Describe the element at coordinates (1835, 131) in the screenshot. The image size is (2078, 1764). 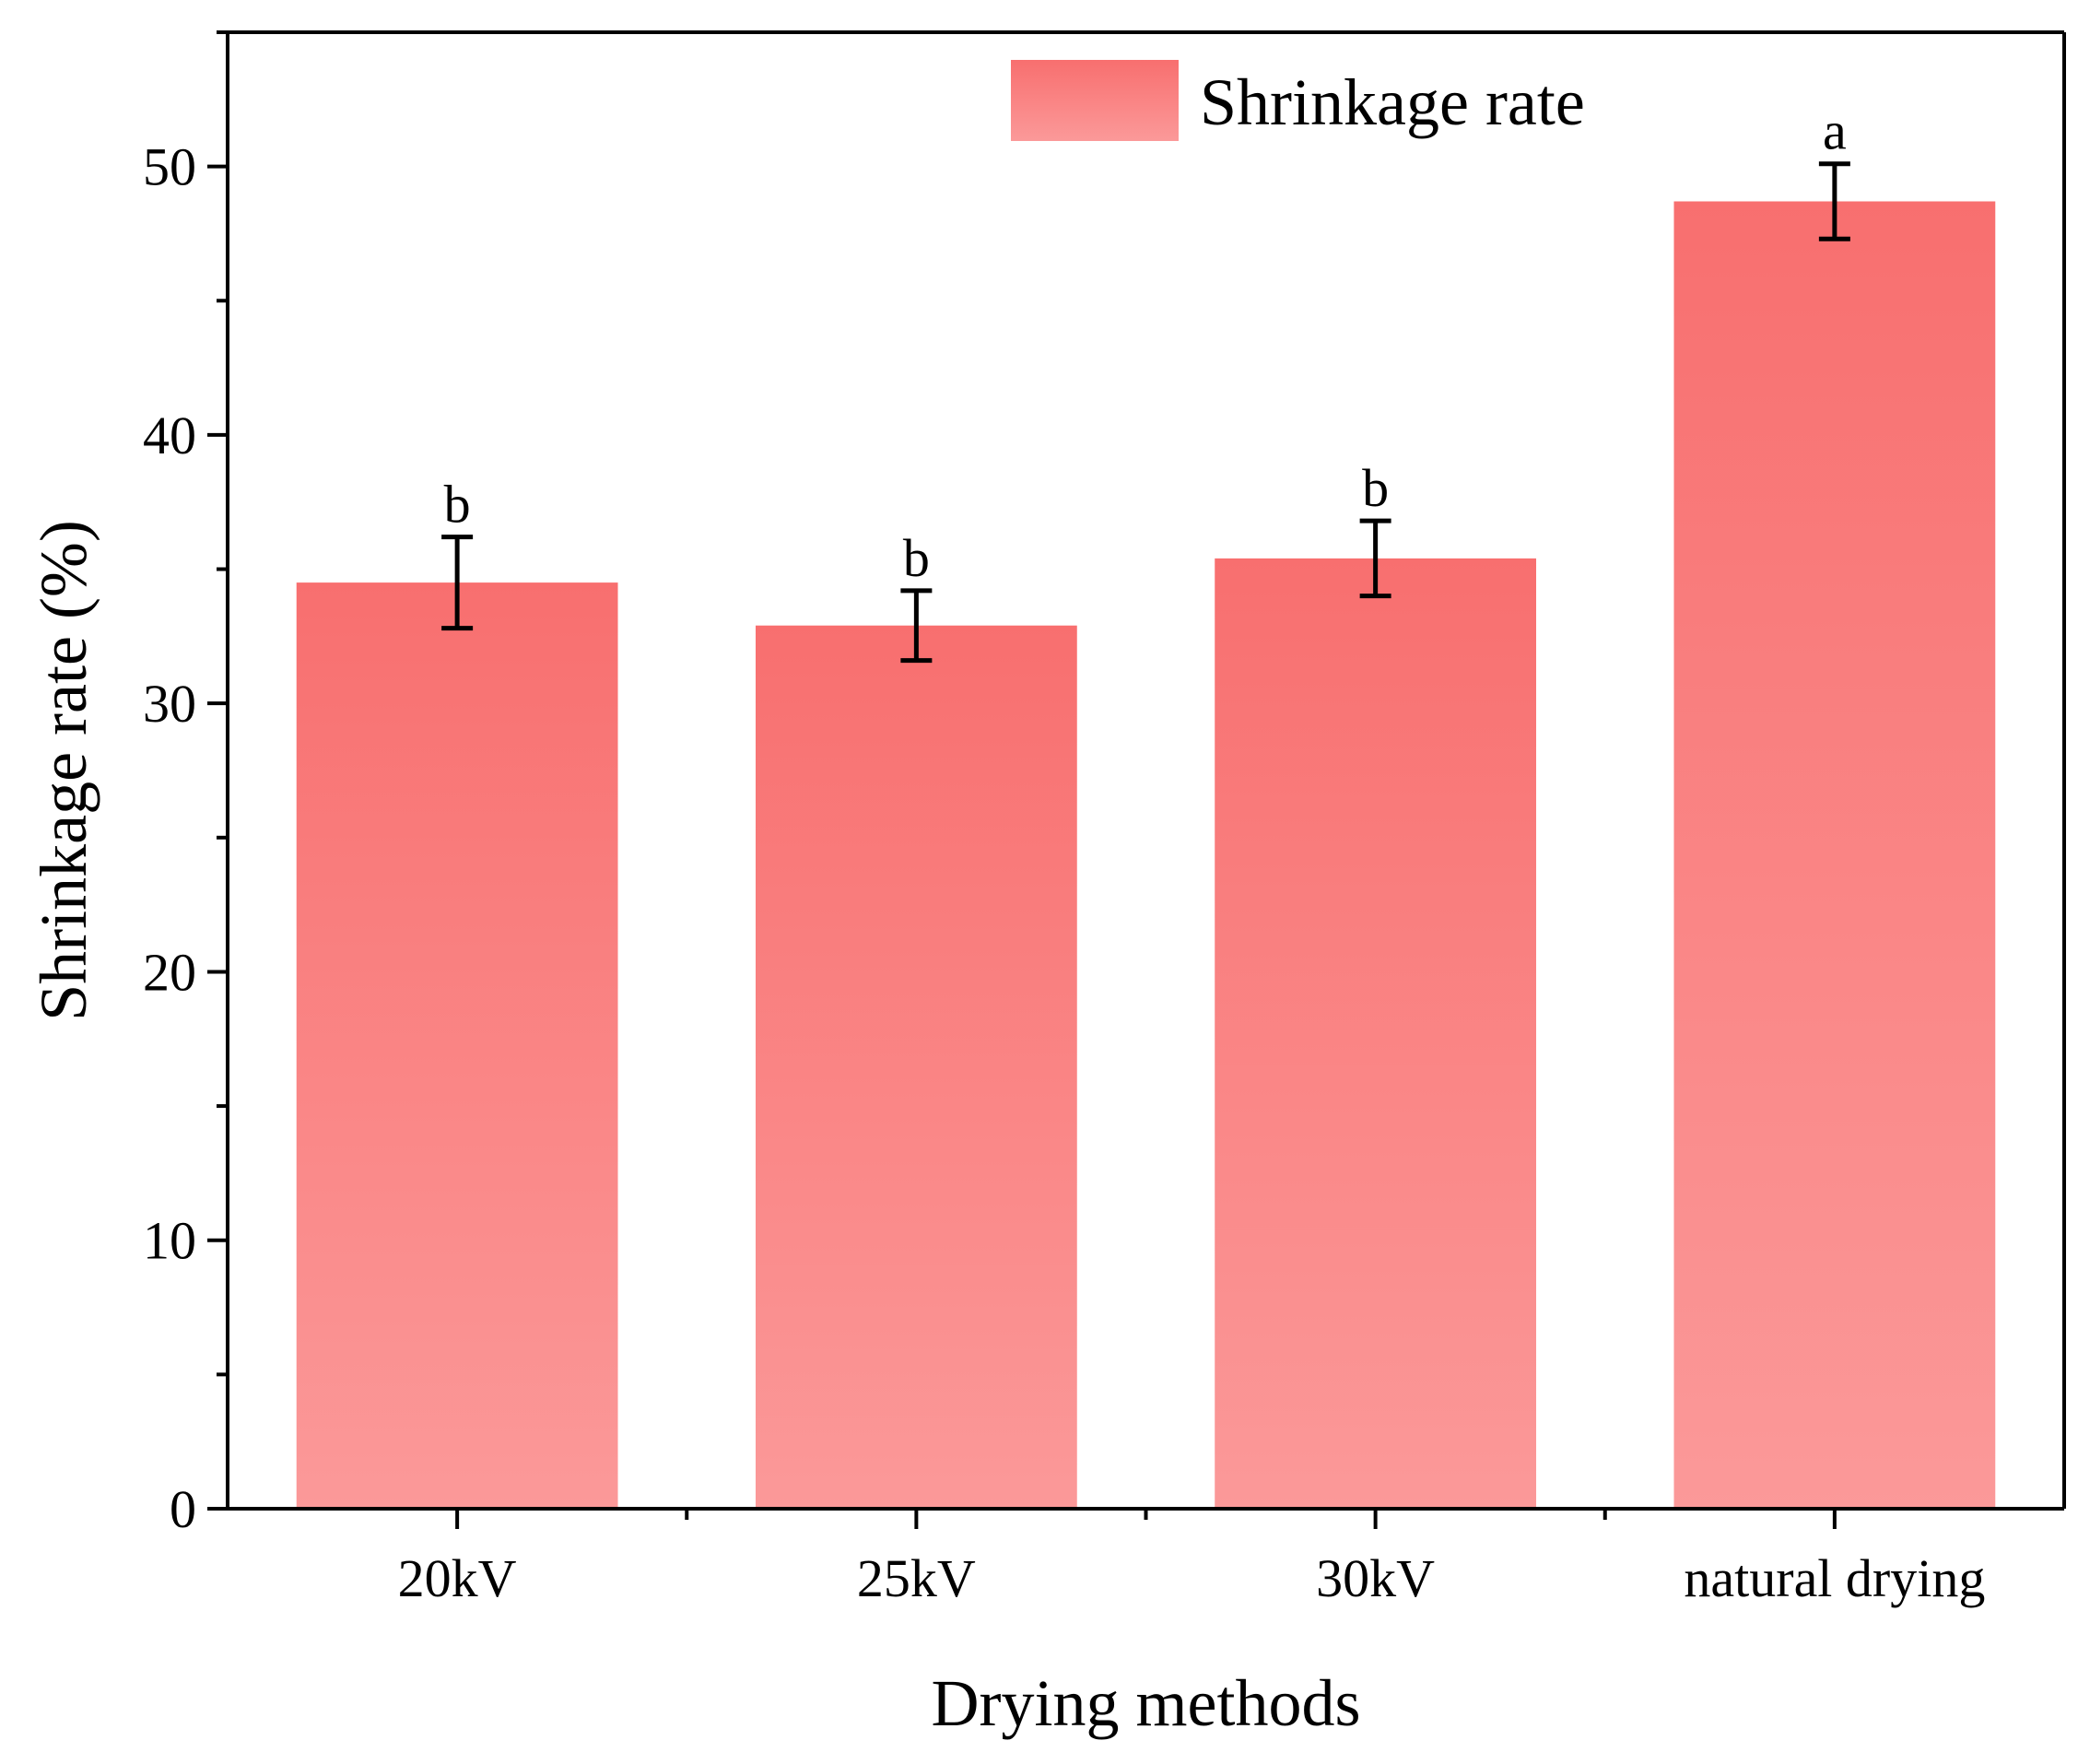
I see `significance-label-4: a` at that location.